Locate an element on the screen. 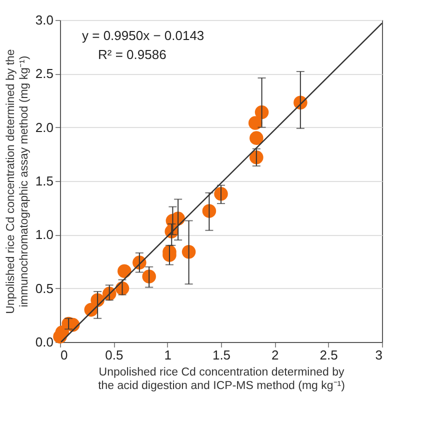 Image resolution: width=439 pixels, height=434 pixels. annotation: y = 0.9950x − 0.0143 is located at coordinates (143, 35).